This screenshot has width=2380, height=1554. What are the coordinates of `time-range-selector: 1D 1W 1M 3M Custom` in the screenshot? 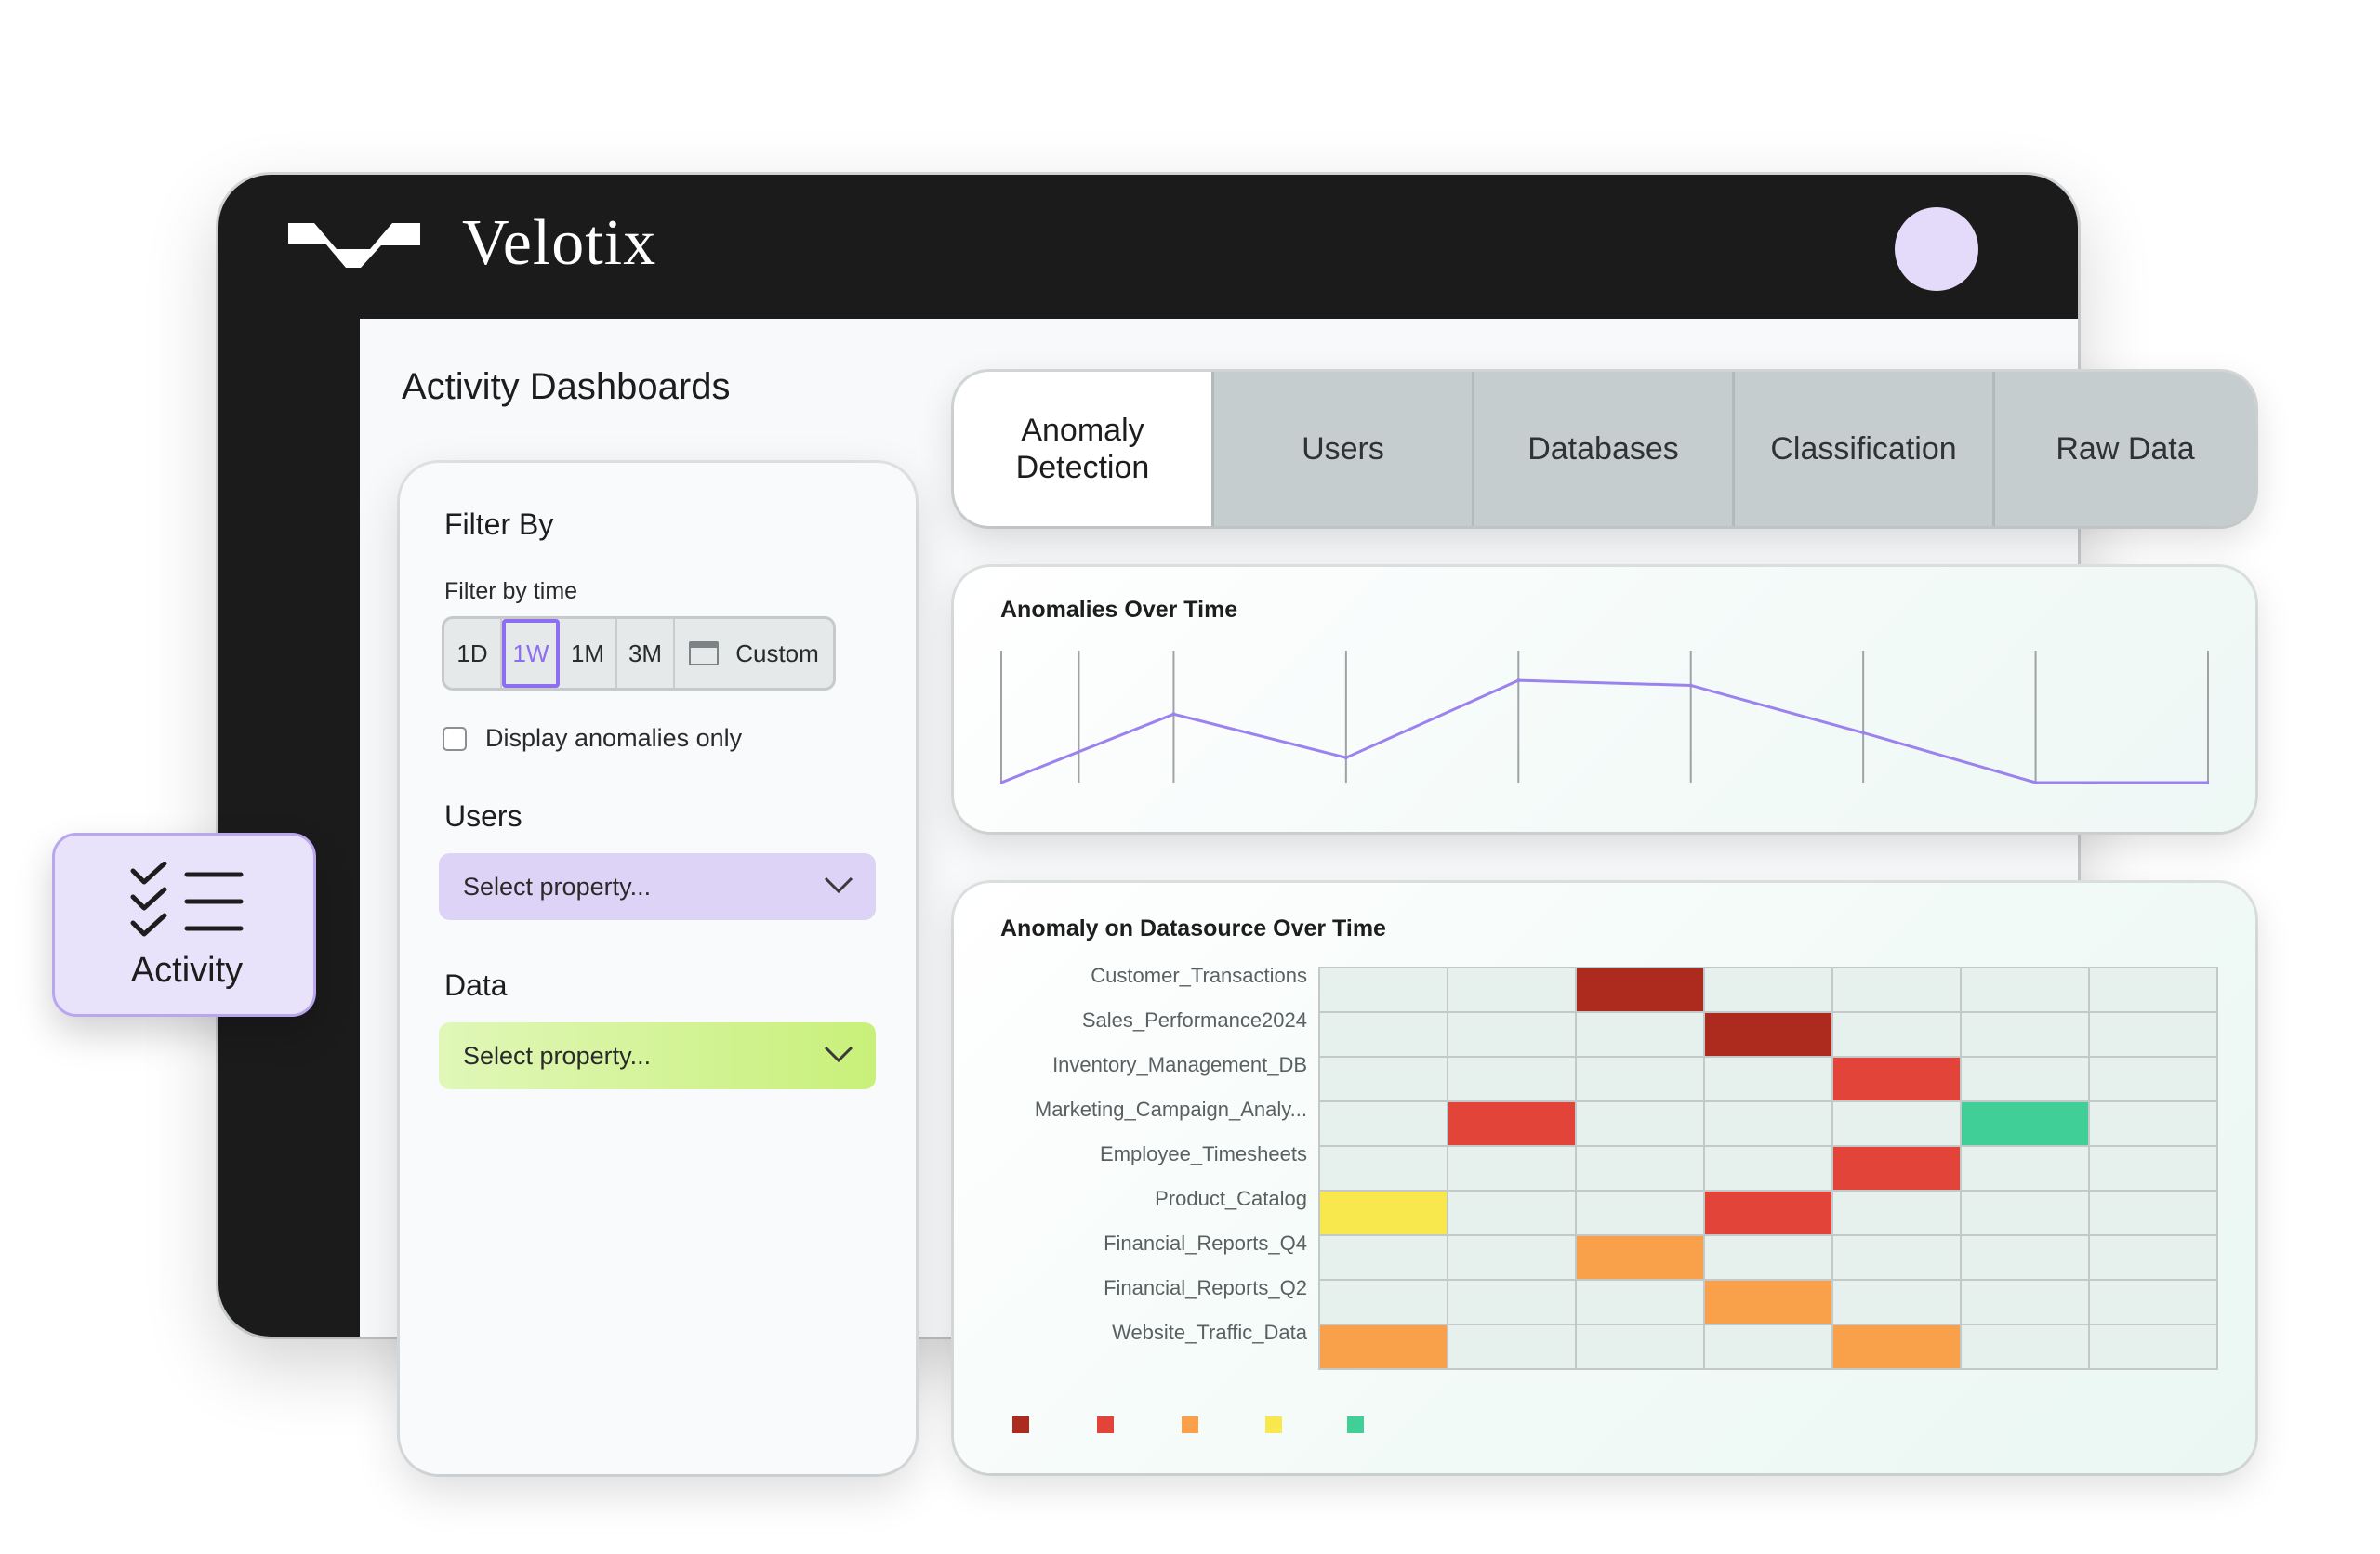 It's located at (639, 653).